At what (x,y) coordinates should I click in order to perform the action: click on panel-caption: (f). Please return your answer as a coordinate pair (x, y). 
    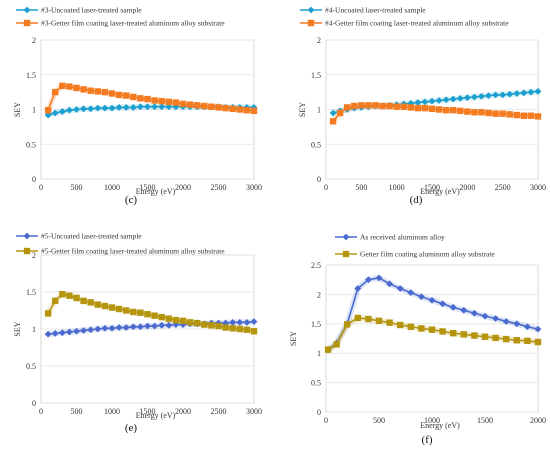
    Looking at the image, I should click on (427, 440).